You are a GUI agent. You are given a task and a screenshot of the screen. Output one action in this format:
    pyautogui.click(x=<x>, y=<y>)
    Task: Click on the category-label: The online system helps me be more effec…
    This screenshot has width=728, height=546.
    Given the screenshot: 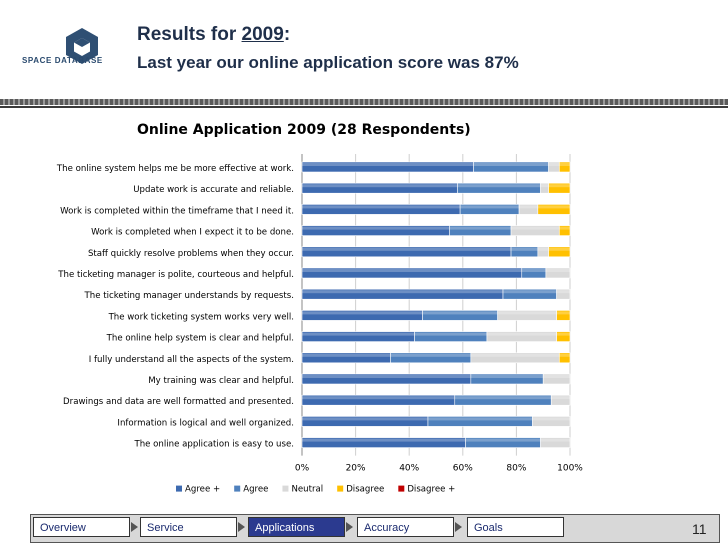 What is the action you would take?
    pyautogui.click(x=175, y=169)
    